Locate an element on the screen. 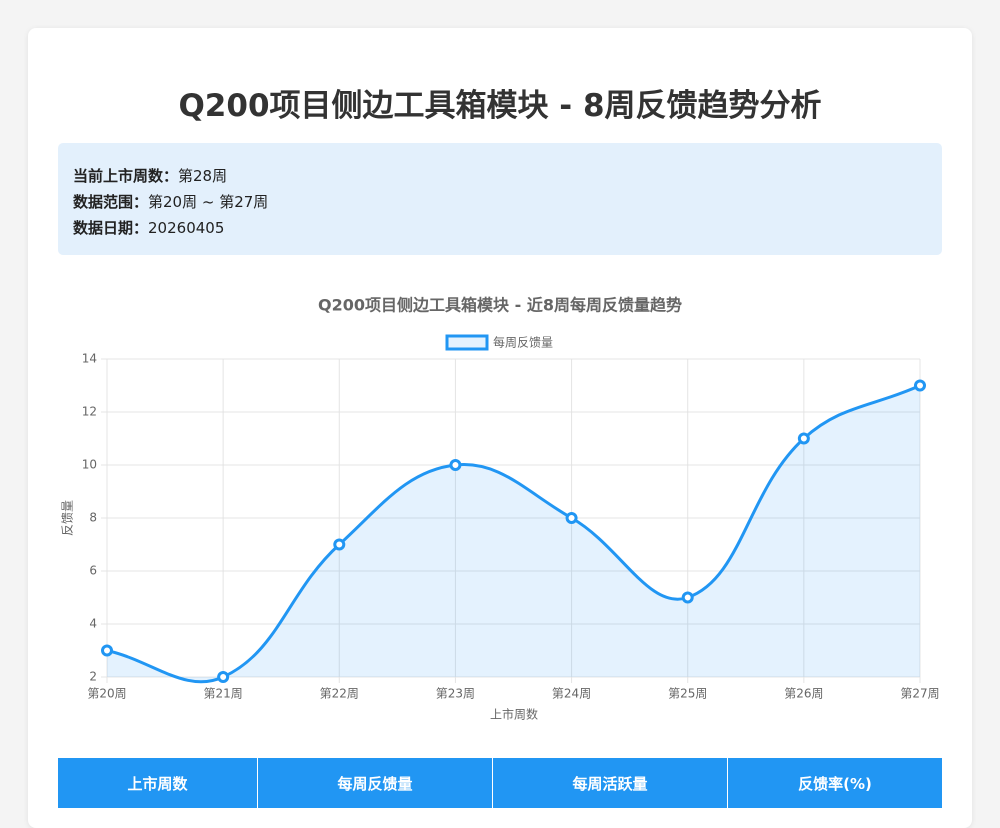  table-header: 每周活跃量 is located at coordinates (610, 783).